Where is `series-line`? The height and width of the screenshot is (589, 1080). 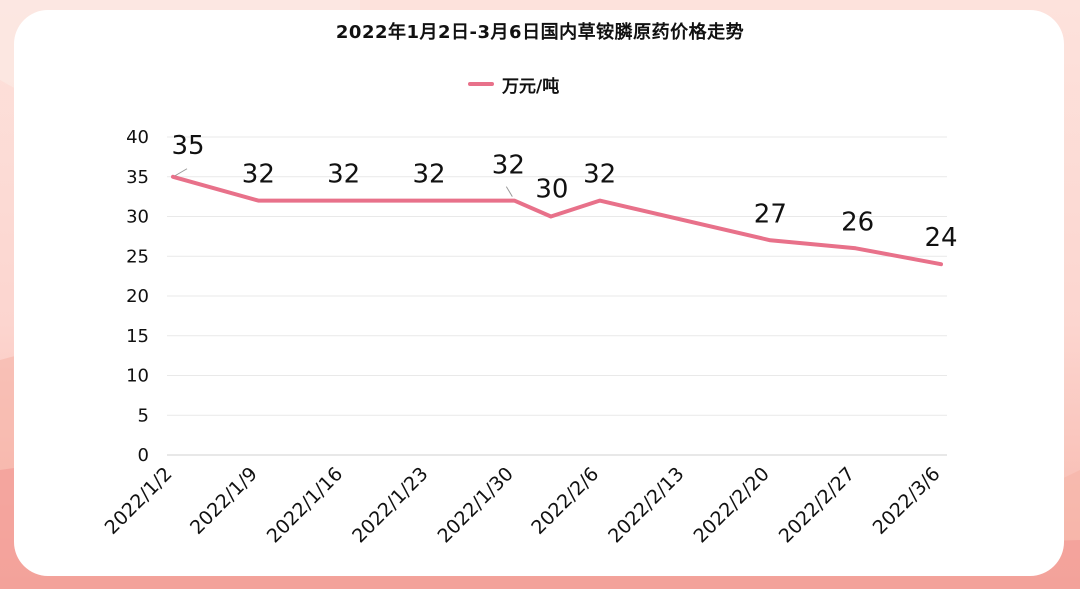 series-line is located at coordinates (557, 220).